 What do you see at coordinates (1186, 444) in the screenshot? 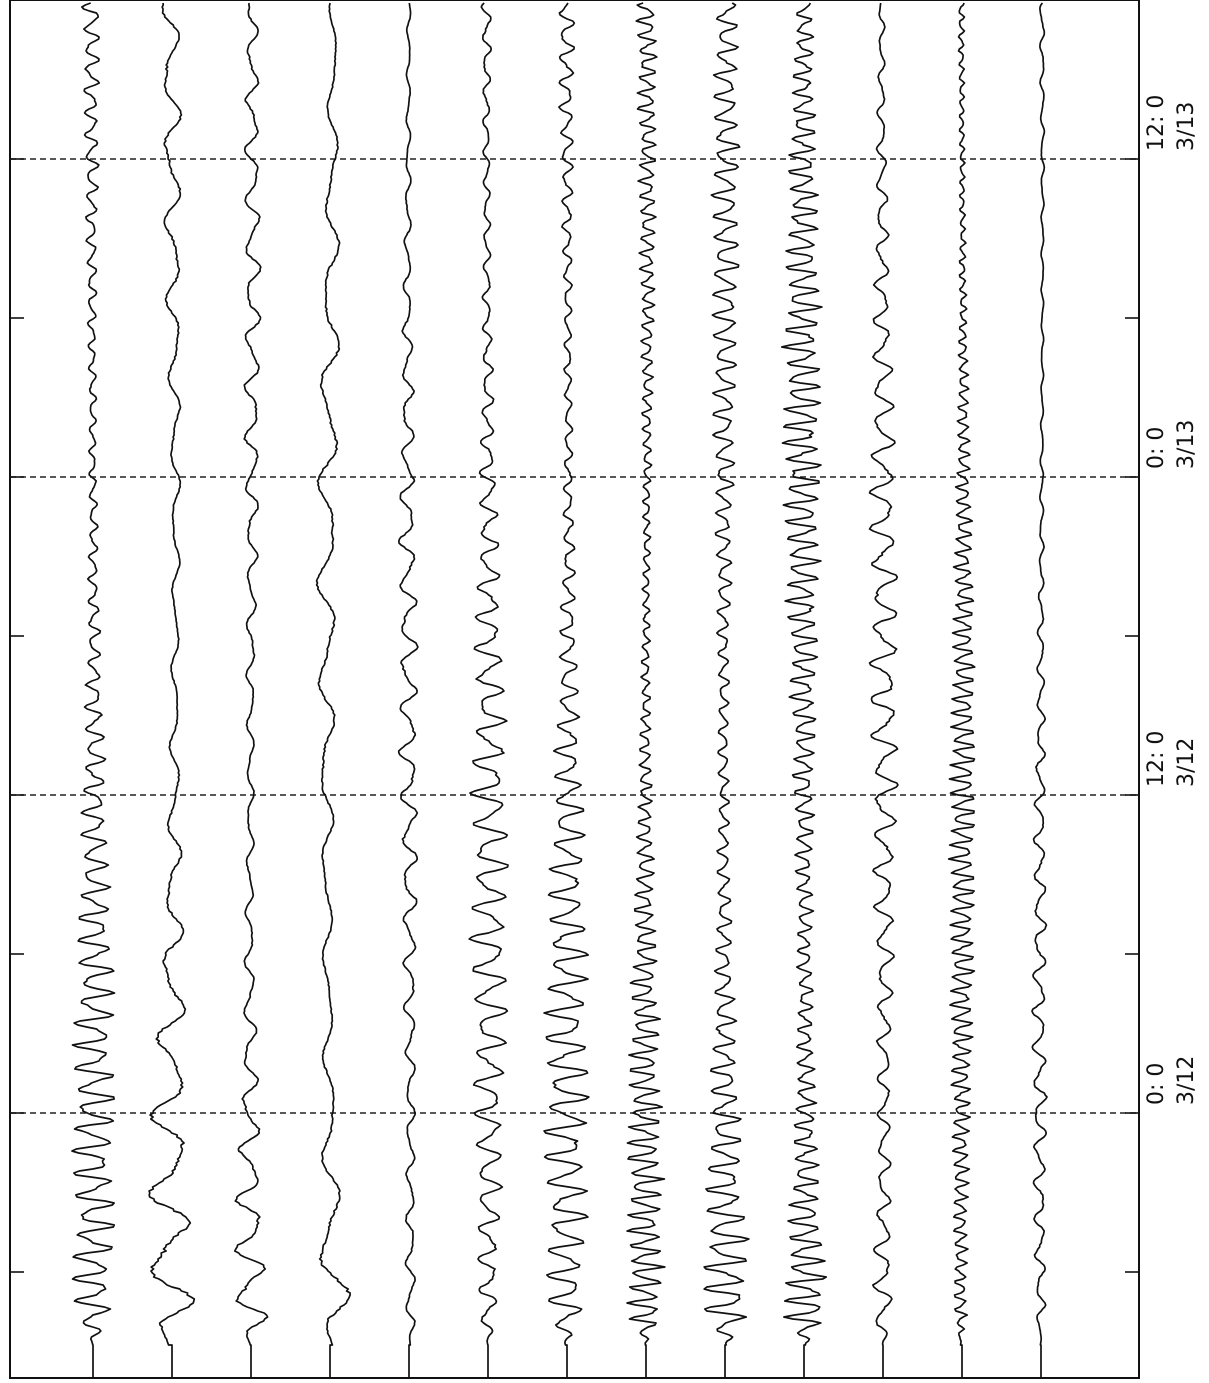
I see `time-label-3-13-0000-date: 3/13` at bounding box center [1186, 444].